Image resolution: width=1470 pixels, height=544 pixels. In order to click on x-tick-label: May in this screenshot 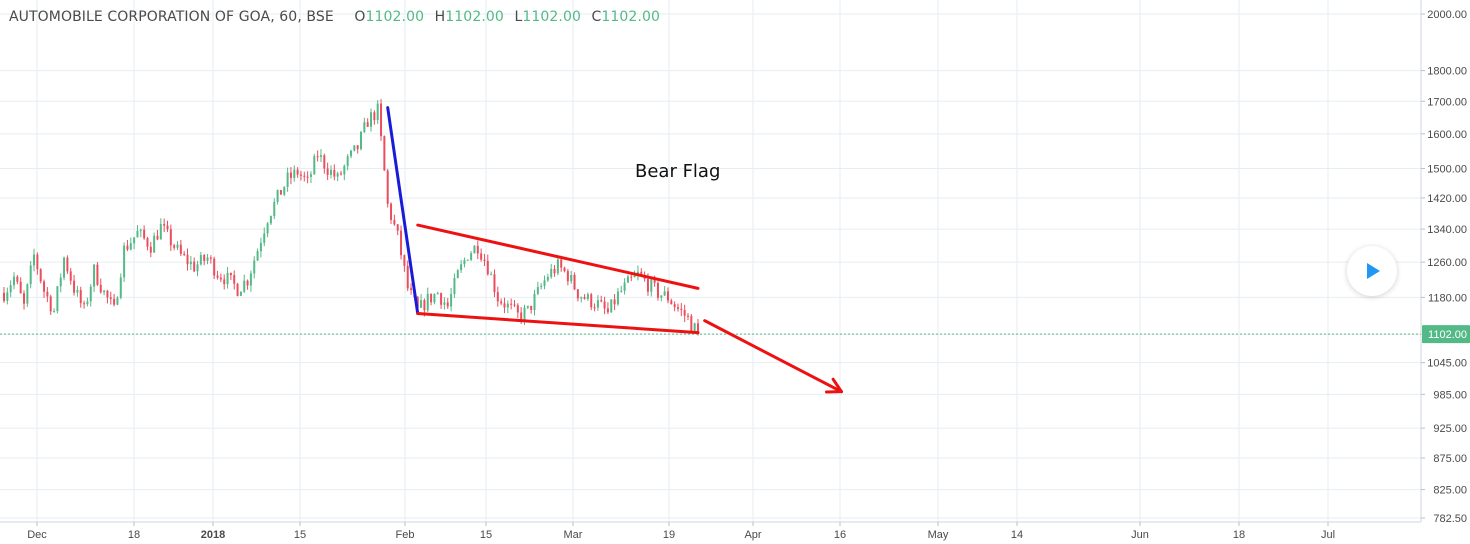, I will do `click(938, 535)`.